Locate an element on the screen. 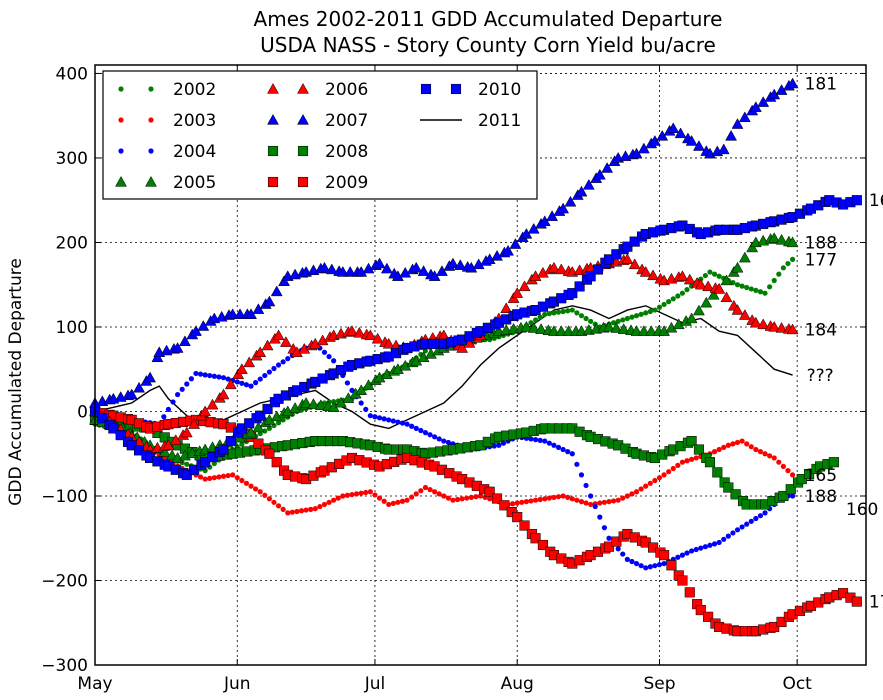 Image resolution: width=883 pixels, height=700 pixels. yield-label-2005: 188 is located at coordinates (821, 243).